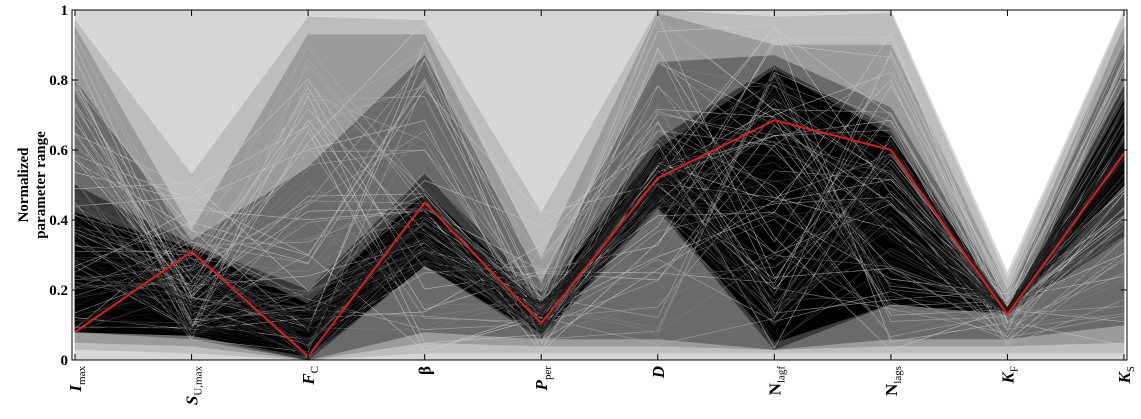 This screenshot has width=1141, height=419. I want to click on category-subscript: per, so click(548, 373).